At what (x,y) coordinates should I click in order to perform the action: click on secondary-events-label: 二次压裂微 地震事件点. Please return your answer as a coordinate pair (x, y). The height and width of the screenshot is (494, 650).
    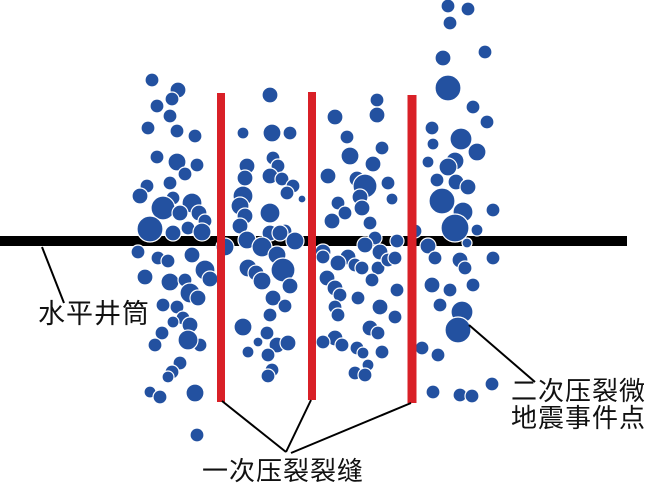
    Looking at the image, I should click on (578, 405).